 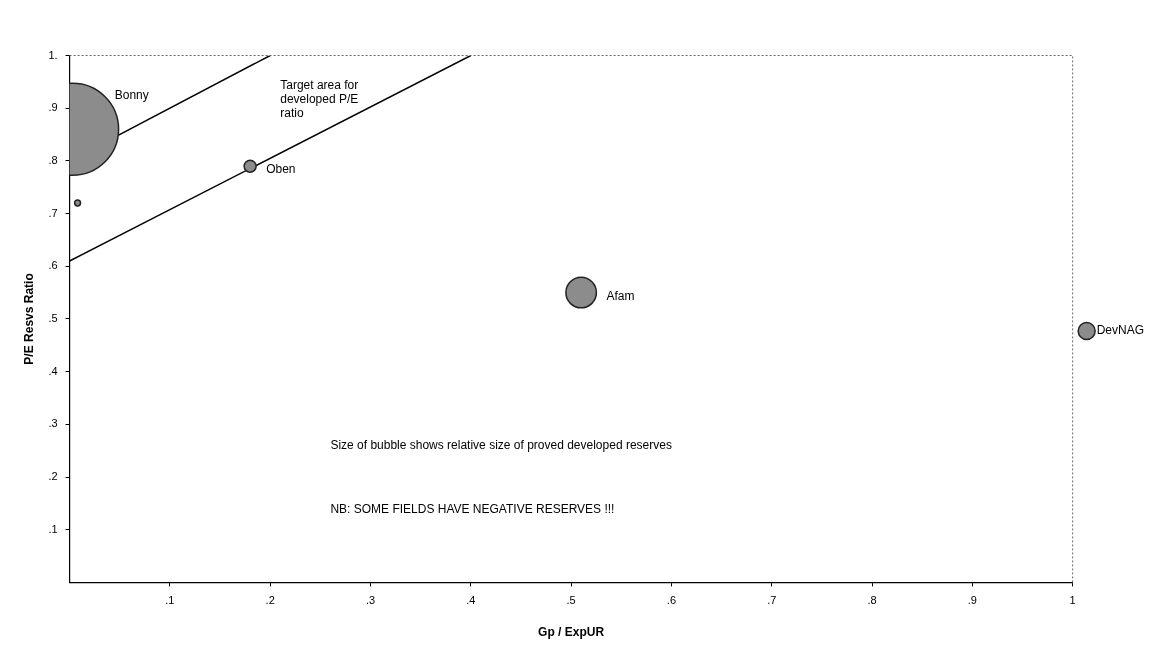 I want to click on y-tick-label: .5, so click(x=53, y=317).